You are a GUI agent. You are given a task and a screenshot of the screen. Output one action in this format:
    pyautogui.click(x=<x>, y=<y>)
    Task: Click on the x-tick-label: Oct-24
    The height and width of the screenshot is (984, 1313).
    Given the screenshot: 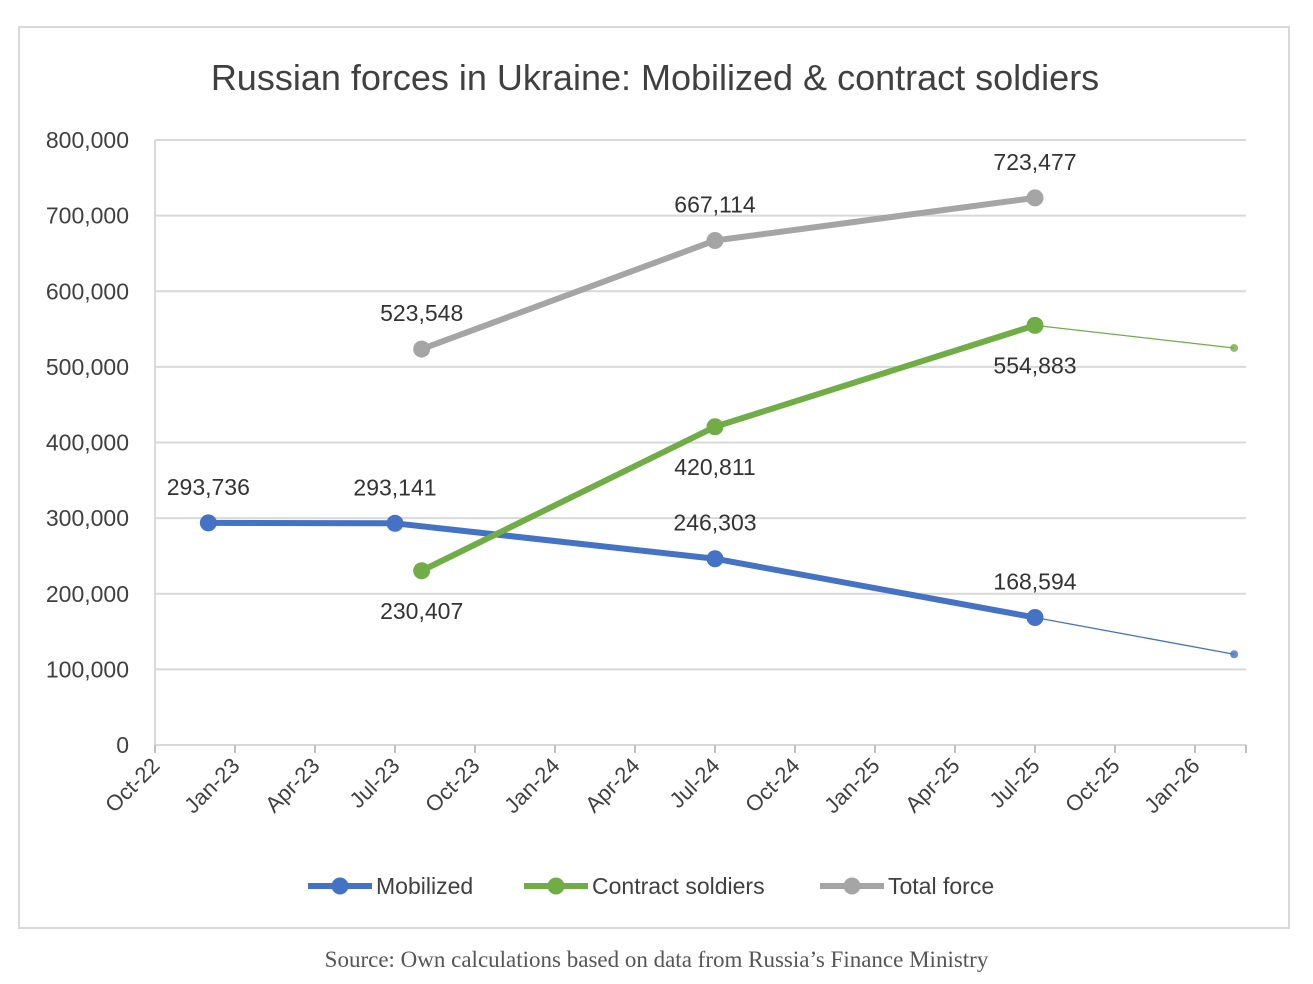 What is the action you would take?
    pyautogui.click(x=772, y=785)
    